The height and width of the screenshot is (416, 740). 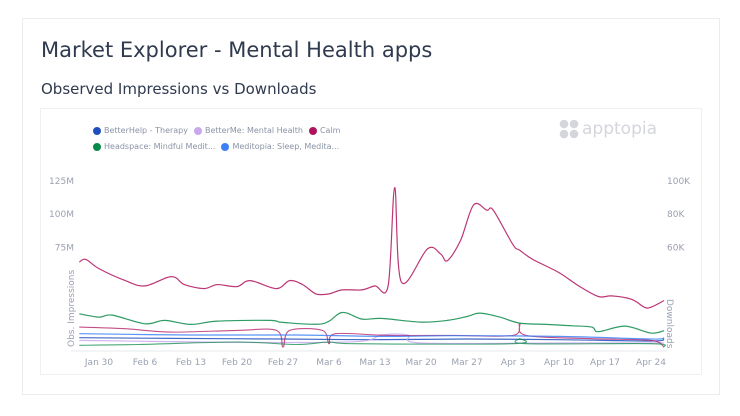 I want to click on y-right-axis-title: Downloads, so click(x=669, y=324).